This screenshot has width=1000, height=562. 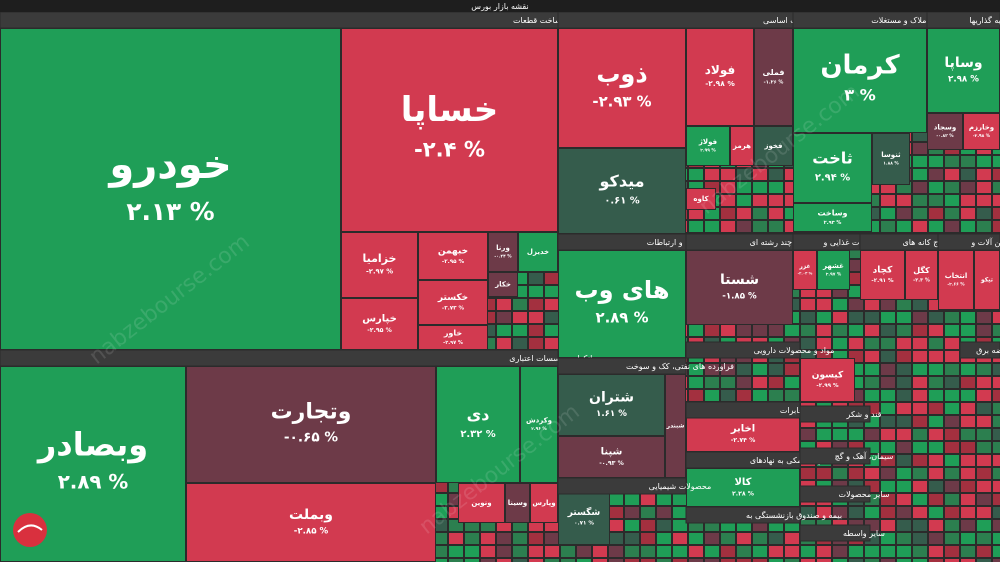 I want to click on stock-name: خودرو, so click(x=169, y=165).